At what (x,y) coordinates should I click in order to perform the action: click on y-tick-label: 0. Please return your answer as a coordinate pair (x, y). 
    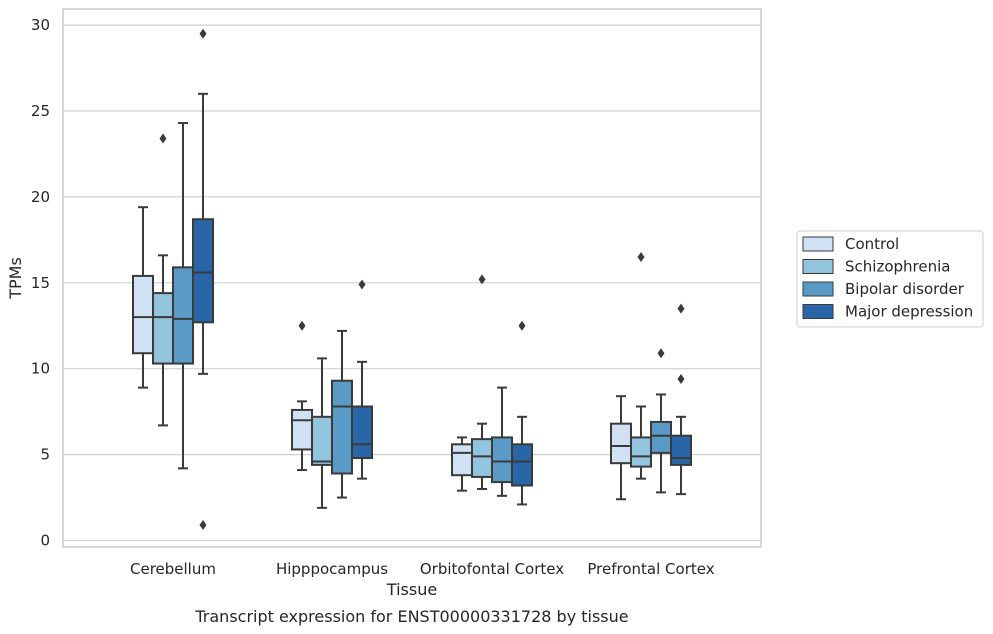
    Looking at the image, I should click on (45, 541).